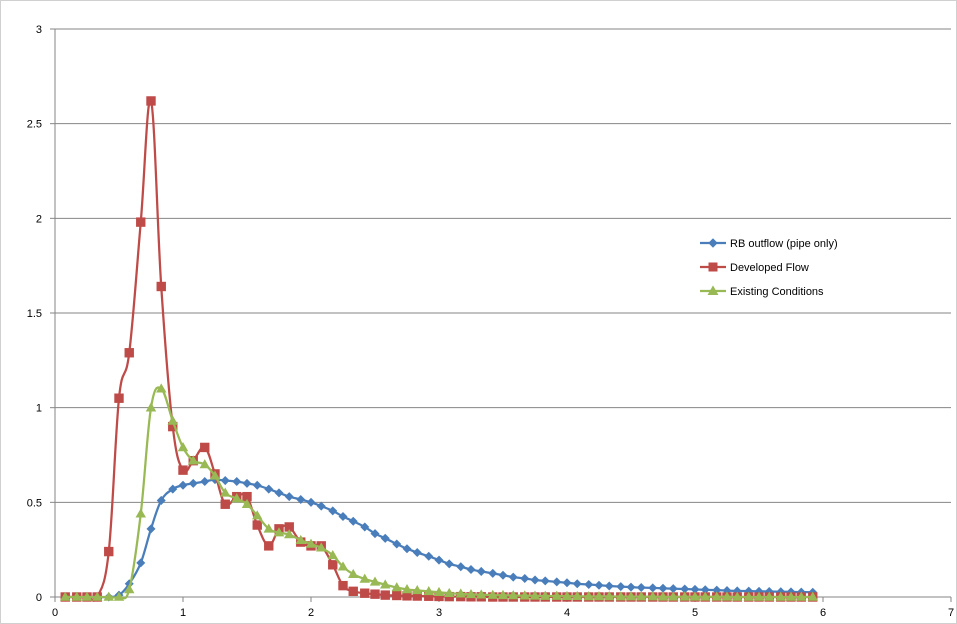  Describe the element at coordinates (183, 613) in the screenshot. I see `x-tick-label-1: 1` at that location.